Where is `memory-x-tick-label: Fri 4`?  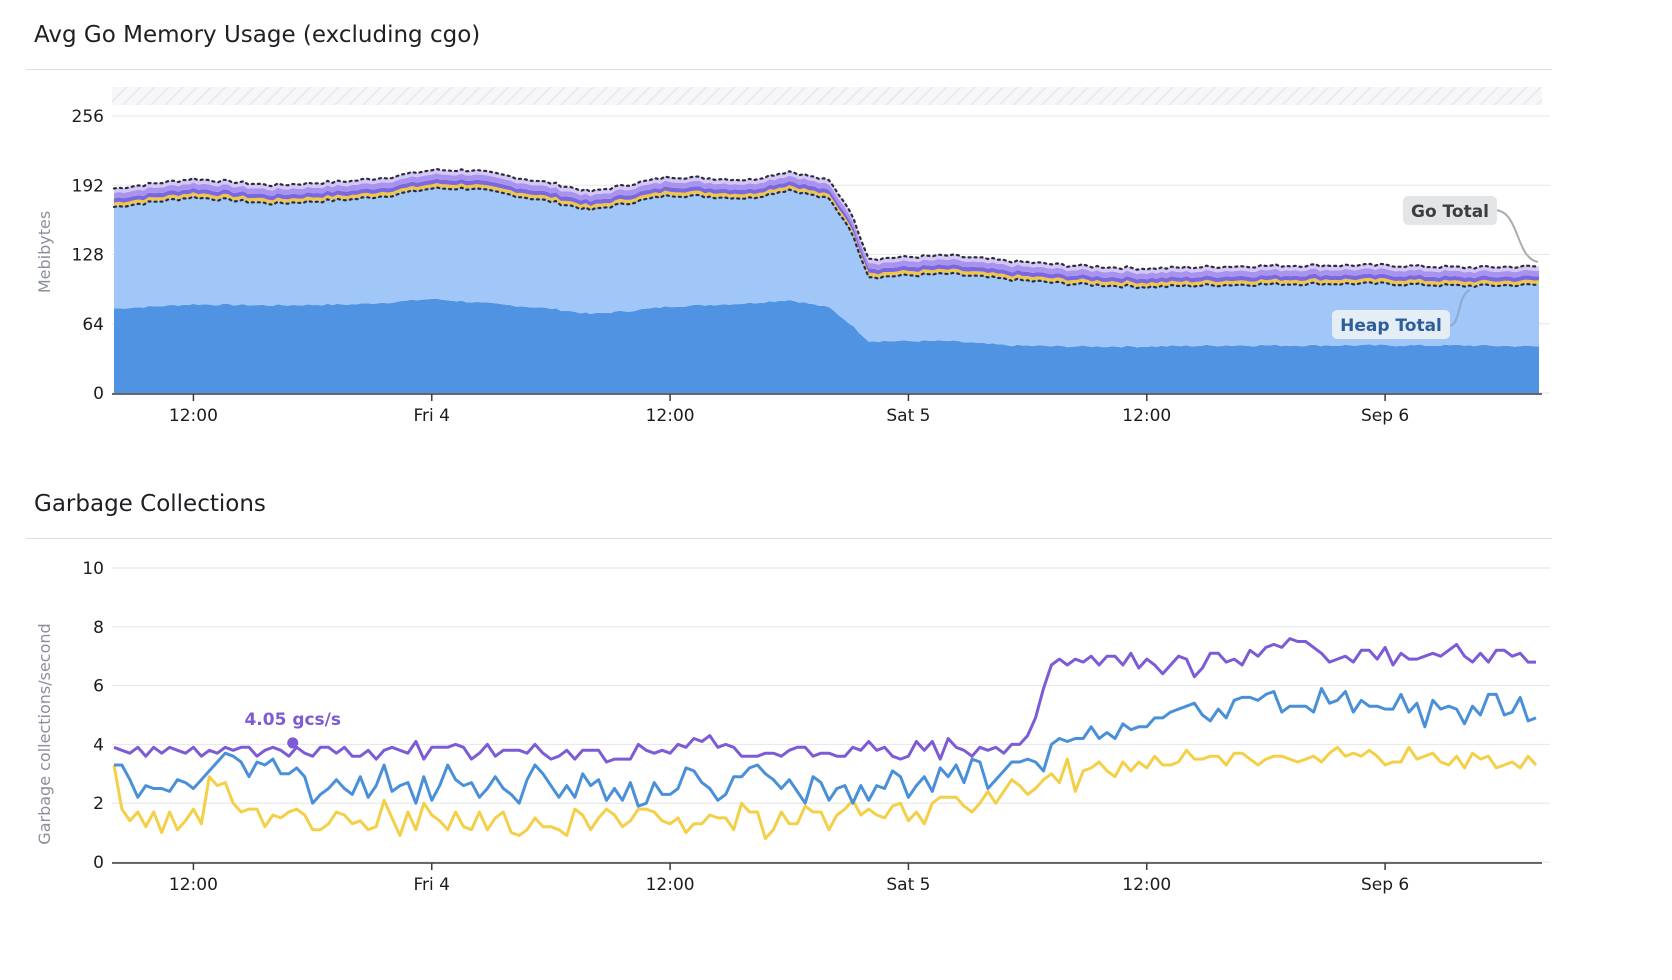 memory-x-tick-label: Fri 4 is located at coordinates (432, 416).